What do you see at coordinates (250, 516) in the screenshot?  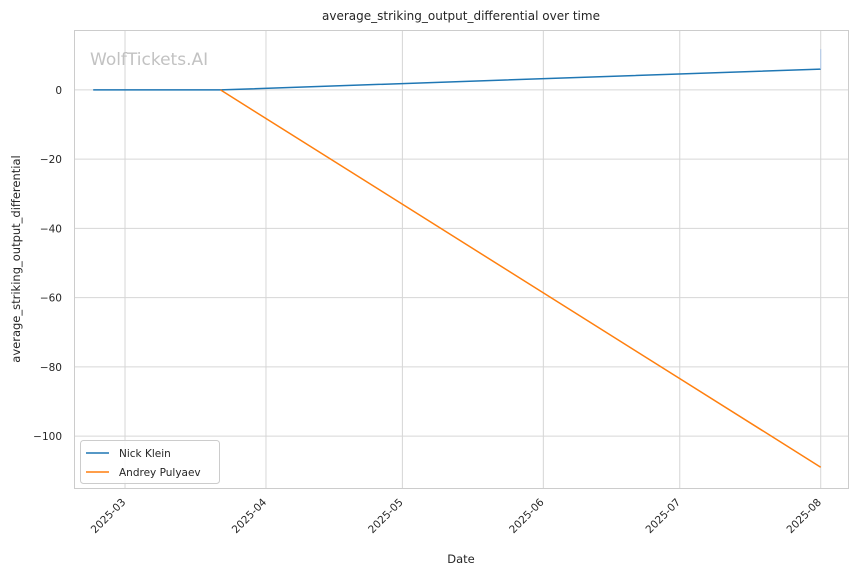 I see `x-tick-label: 2025-04` at bounding box center [250, 516].